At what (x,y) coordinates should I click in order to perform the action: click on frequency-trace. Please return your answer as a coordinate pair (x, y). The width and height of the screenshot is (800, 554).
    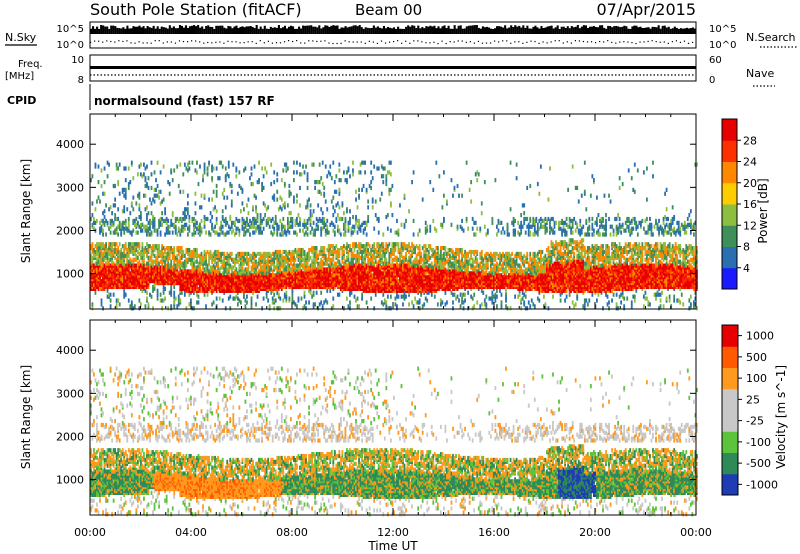
    Looking at the image, I should click on (393, 67).